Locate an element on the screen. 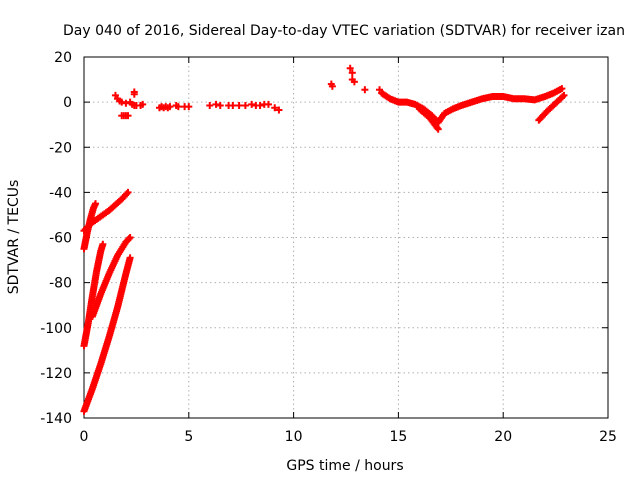  x-tick-label: 25 is located at coordinates (608, 437).